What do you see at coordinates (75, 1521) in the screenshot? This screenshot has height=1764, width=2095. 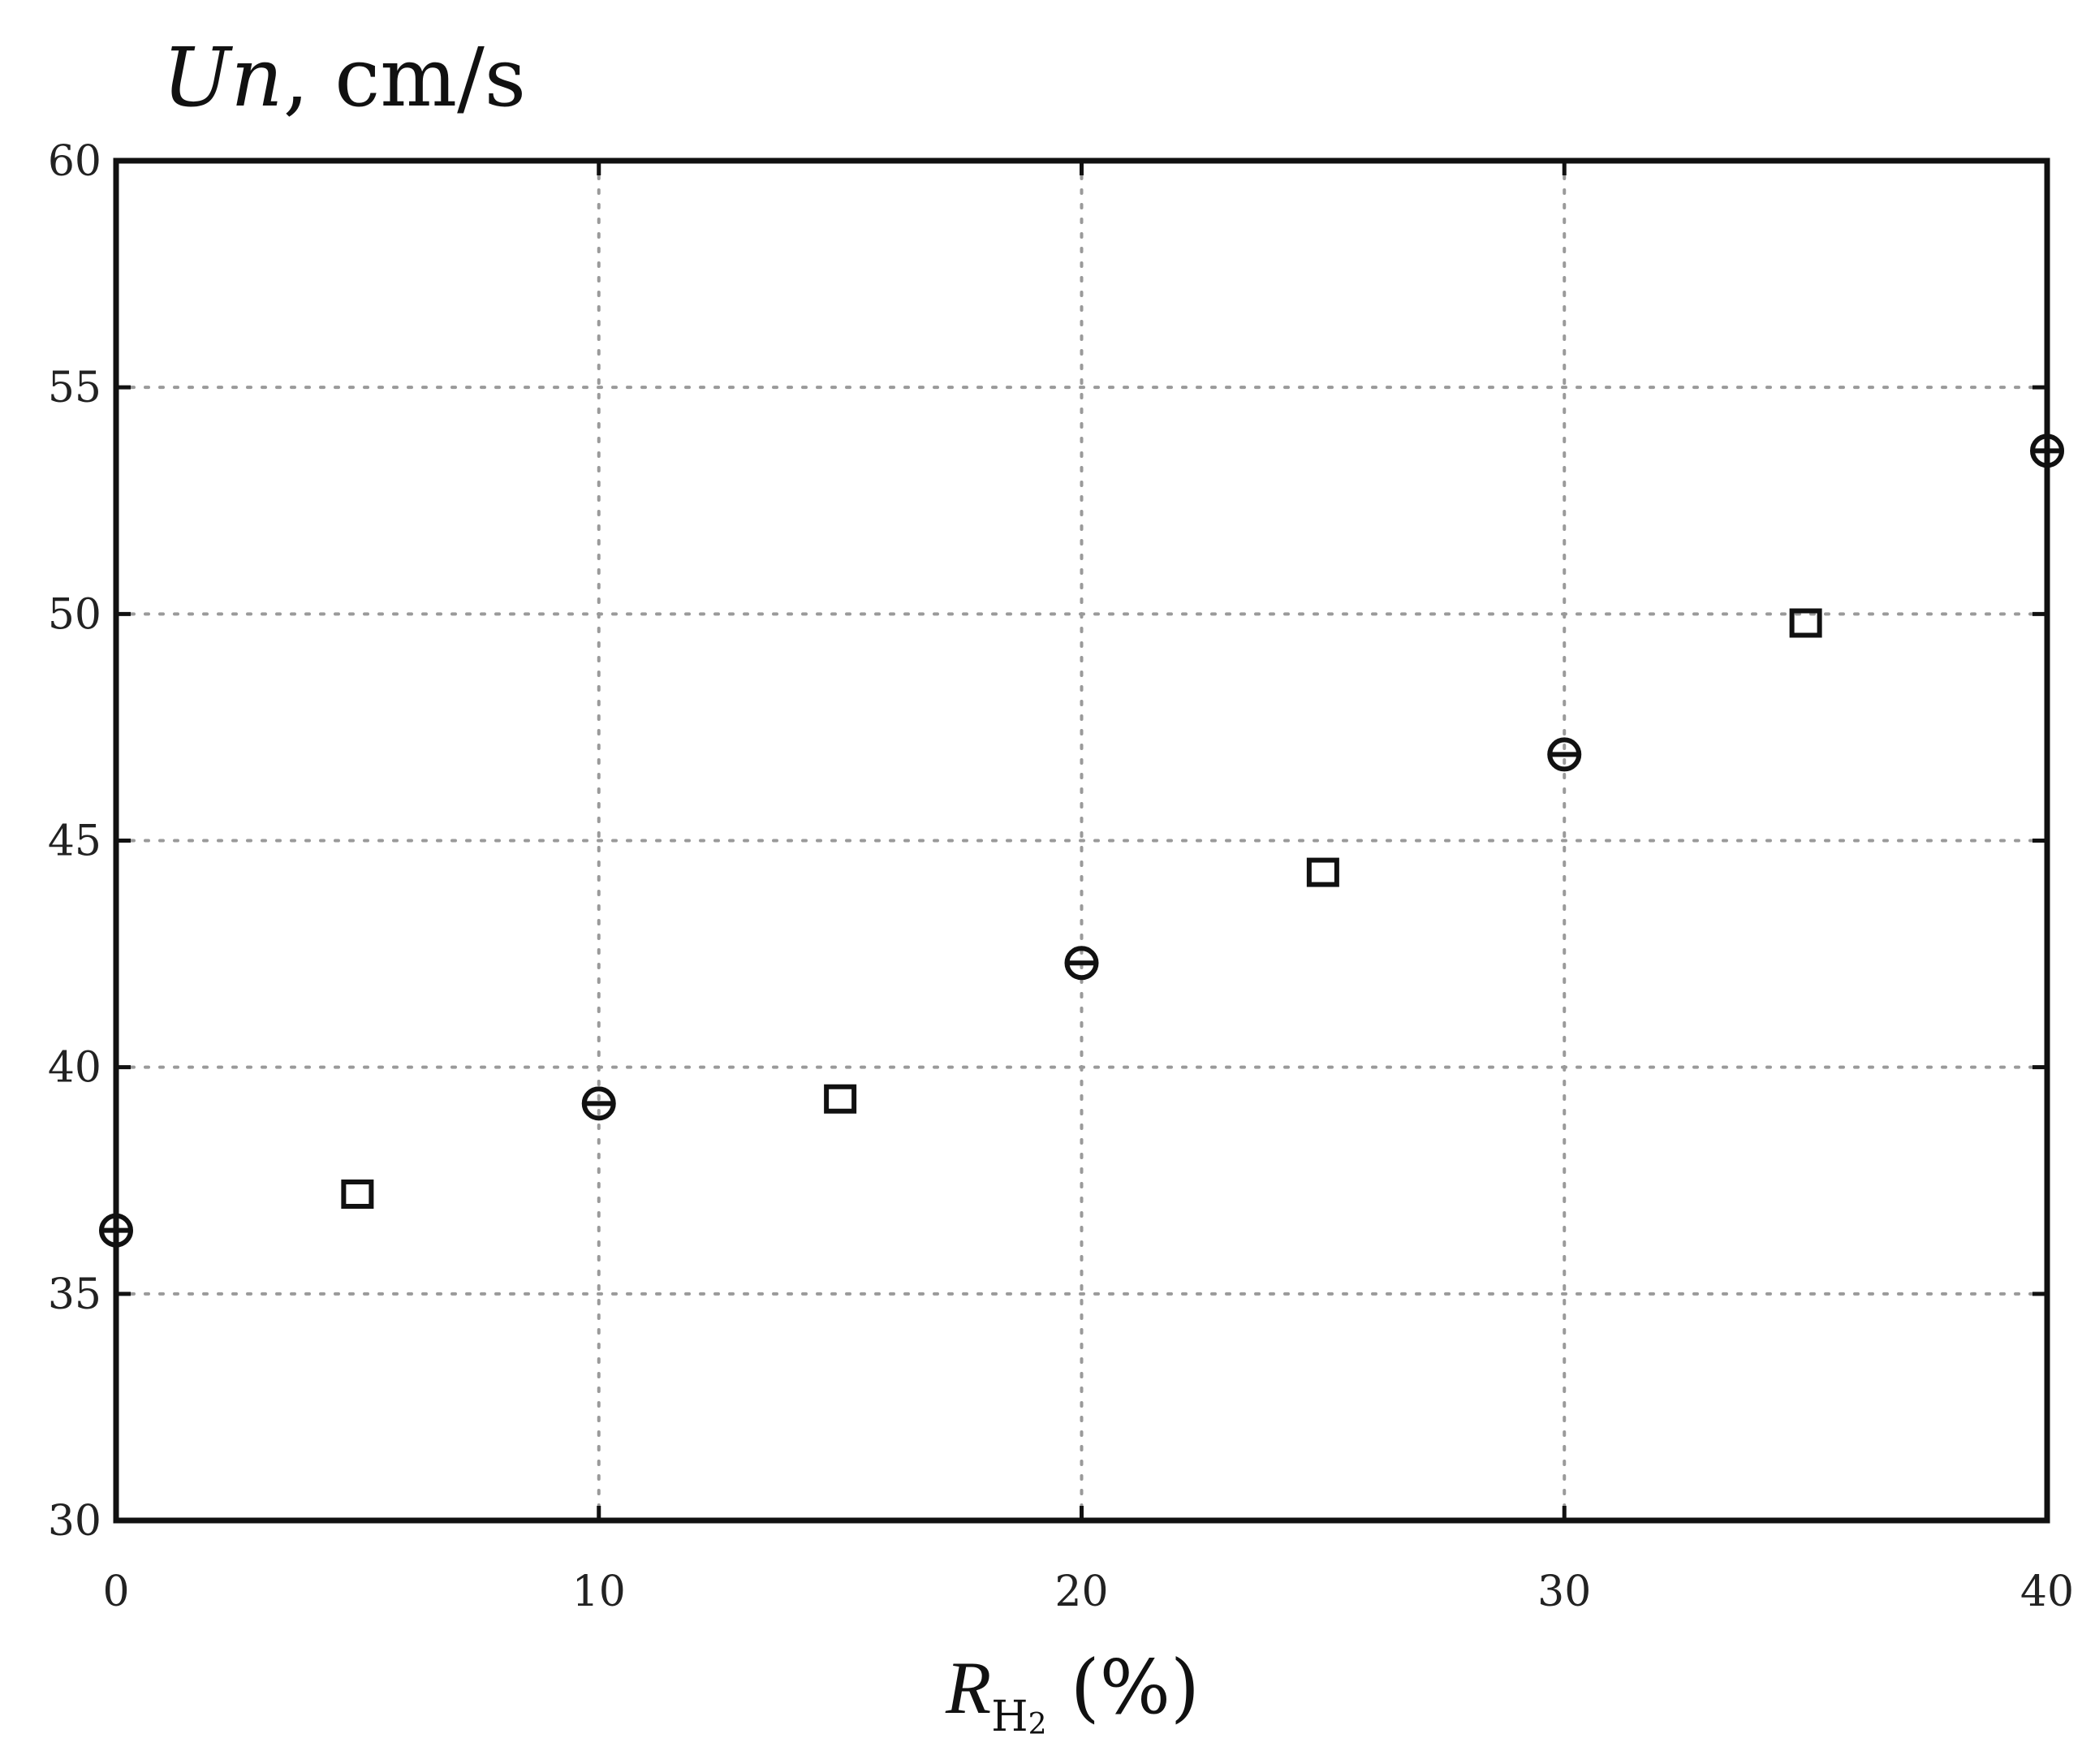 I see `y-tick-label: 30` at bounding box center [75, 1521].